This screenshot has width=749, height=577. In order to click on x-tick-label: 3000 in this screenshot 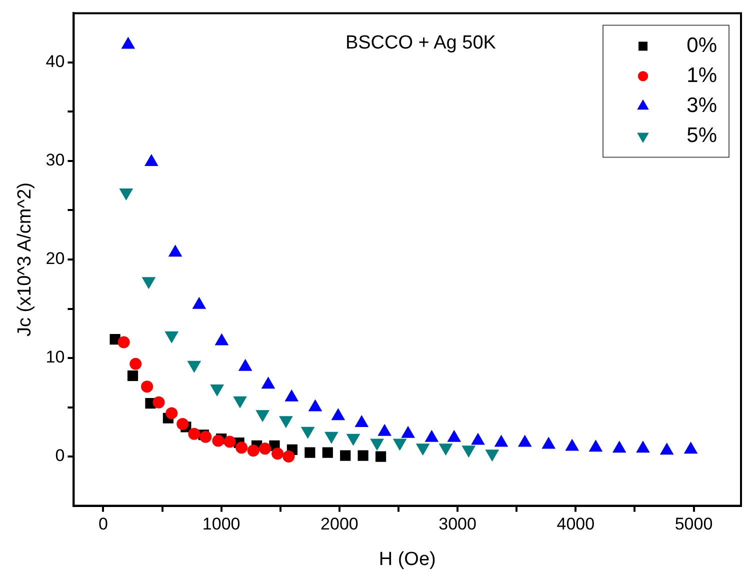, I will do `click(457, 524)`.